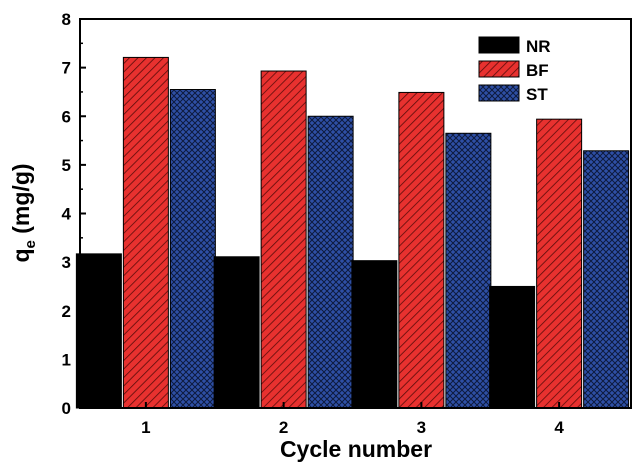 Image resolution: width=632 pixels, height=465 pixels. I want to click on y-tick-label: 0, so click(66, 408).